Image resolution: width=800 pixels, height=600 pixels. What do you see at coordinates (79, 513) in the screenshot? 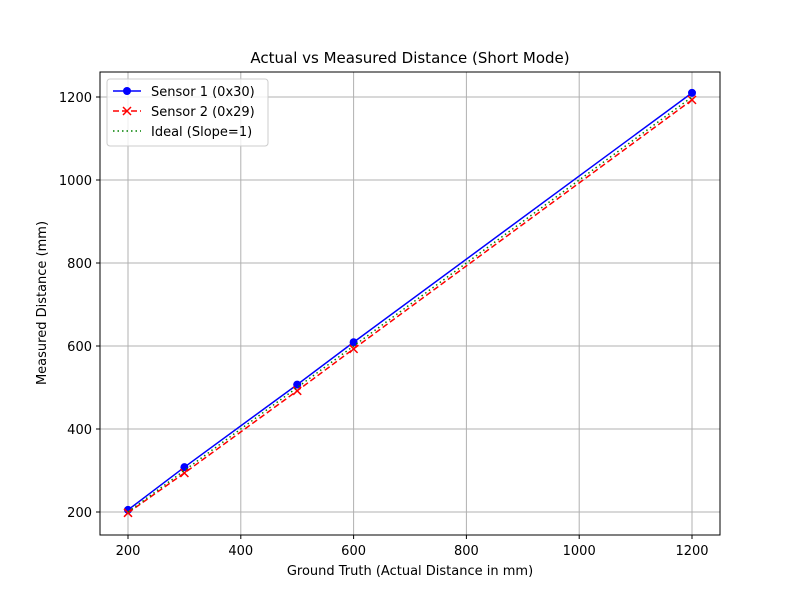
I see `y-tick-label: 200` at bounding box center [79, 513].